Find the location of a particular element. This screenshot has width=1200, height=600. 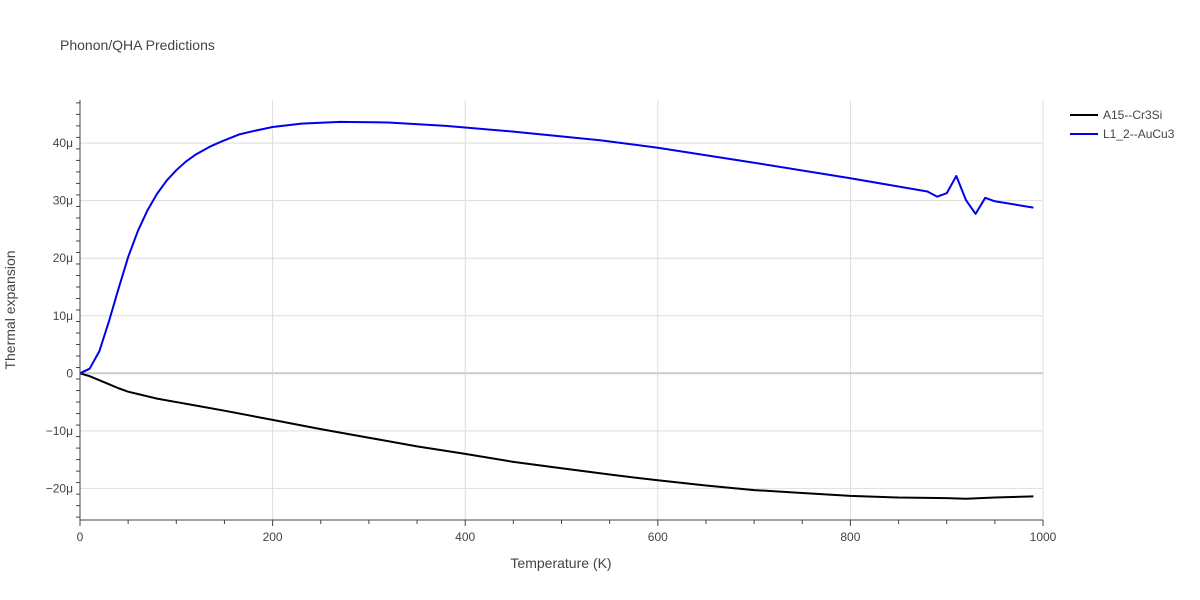

legend-item-2: L1_2--AuCu3 is located at coordinates (1122, 134).